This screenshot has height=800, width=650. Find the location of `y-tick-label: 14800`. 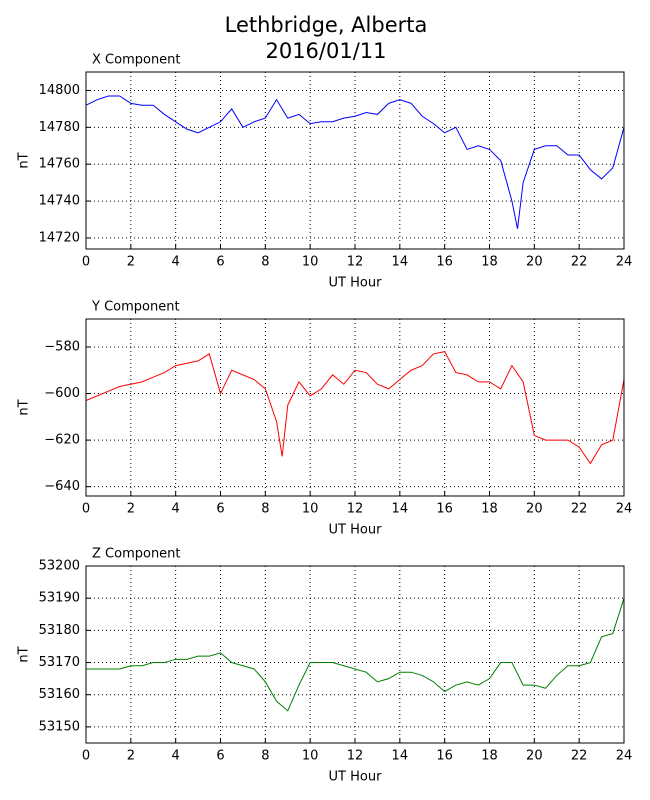

y-tick-label: 14800 is located at coordinates (59, 90).